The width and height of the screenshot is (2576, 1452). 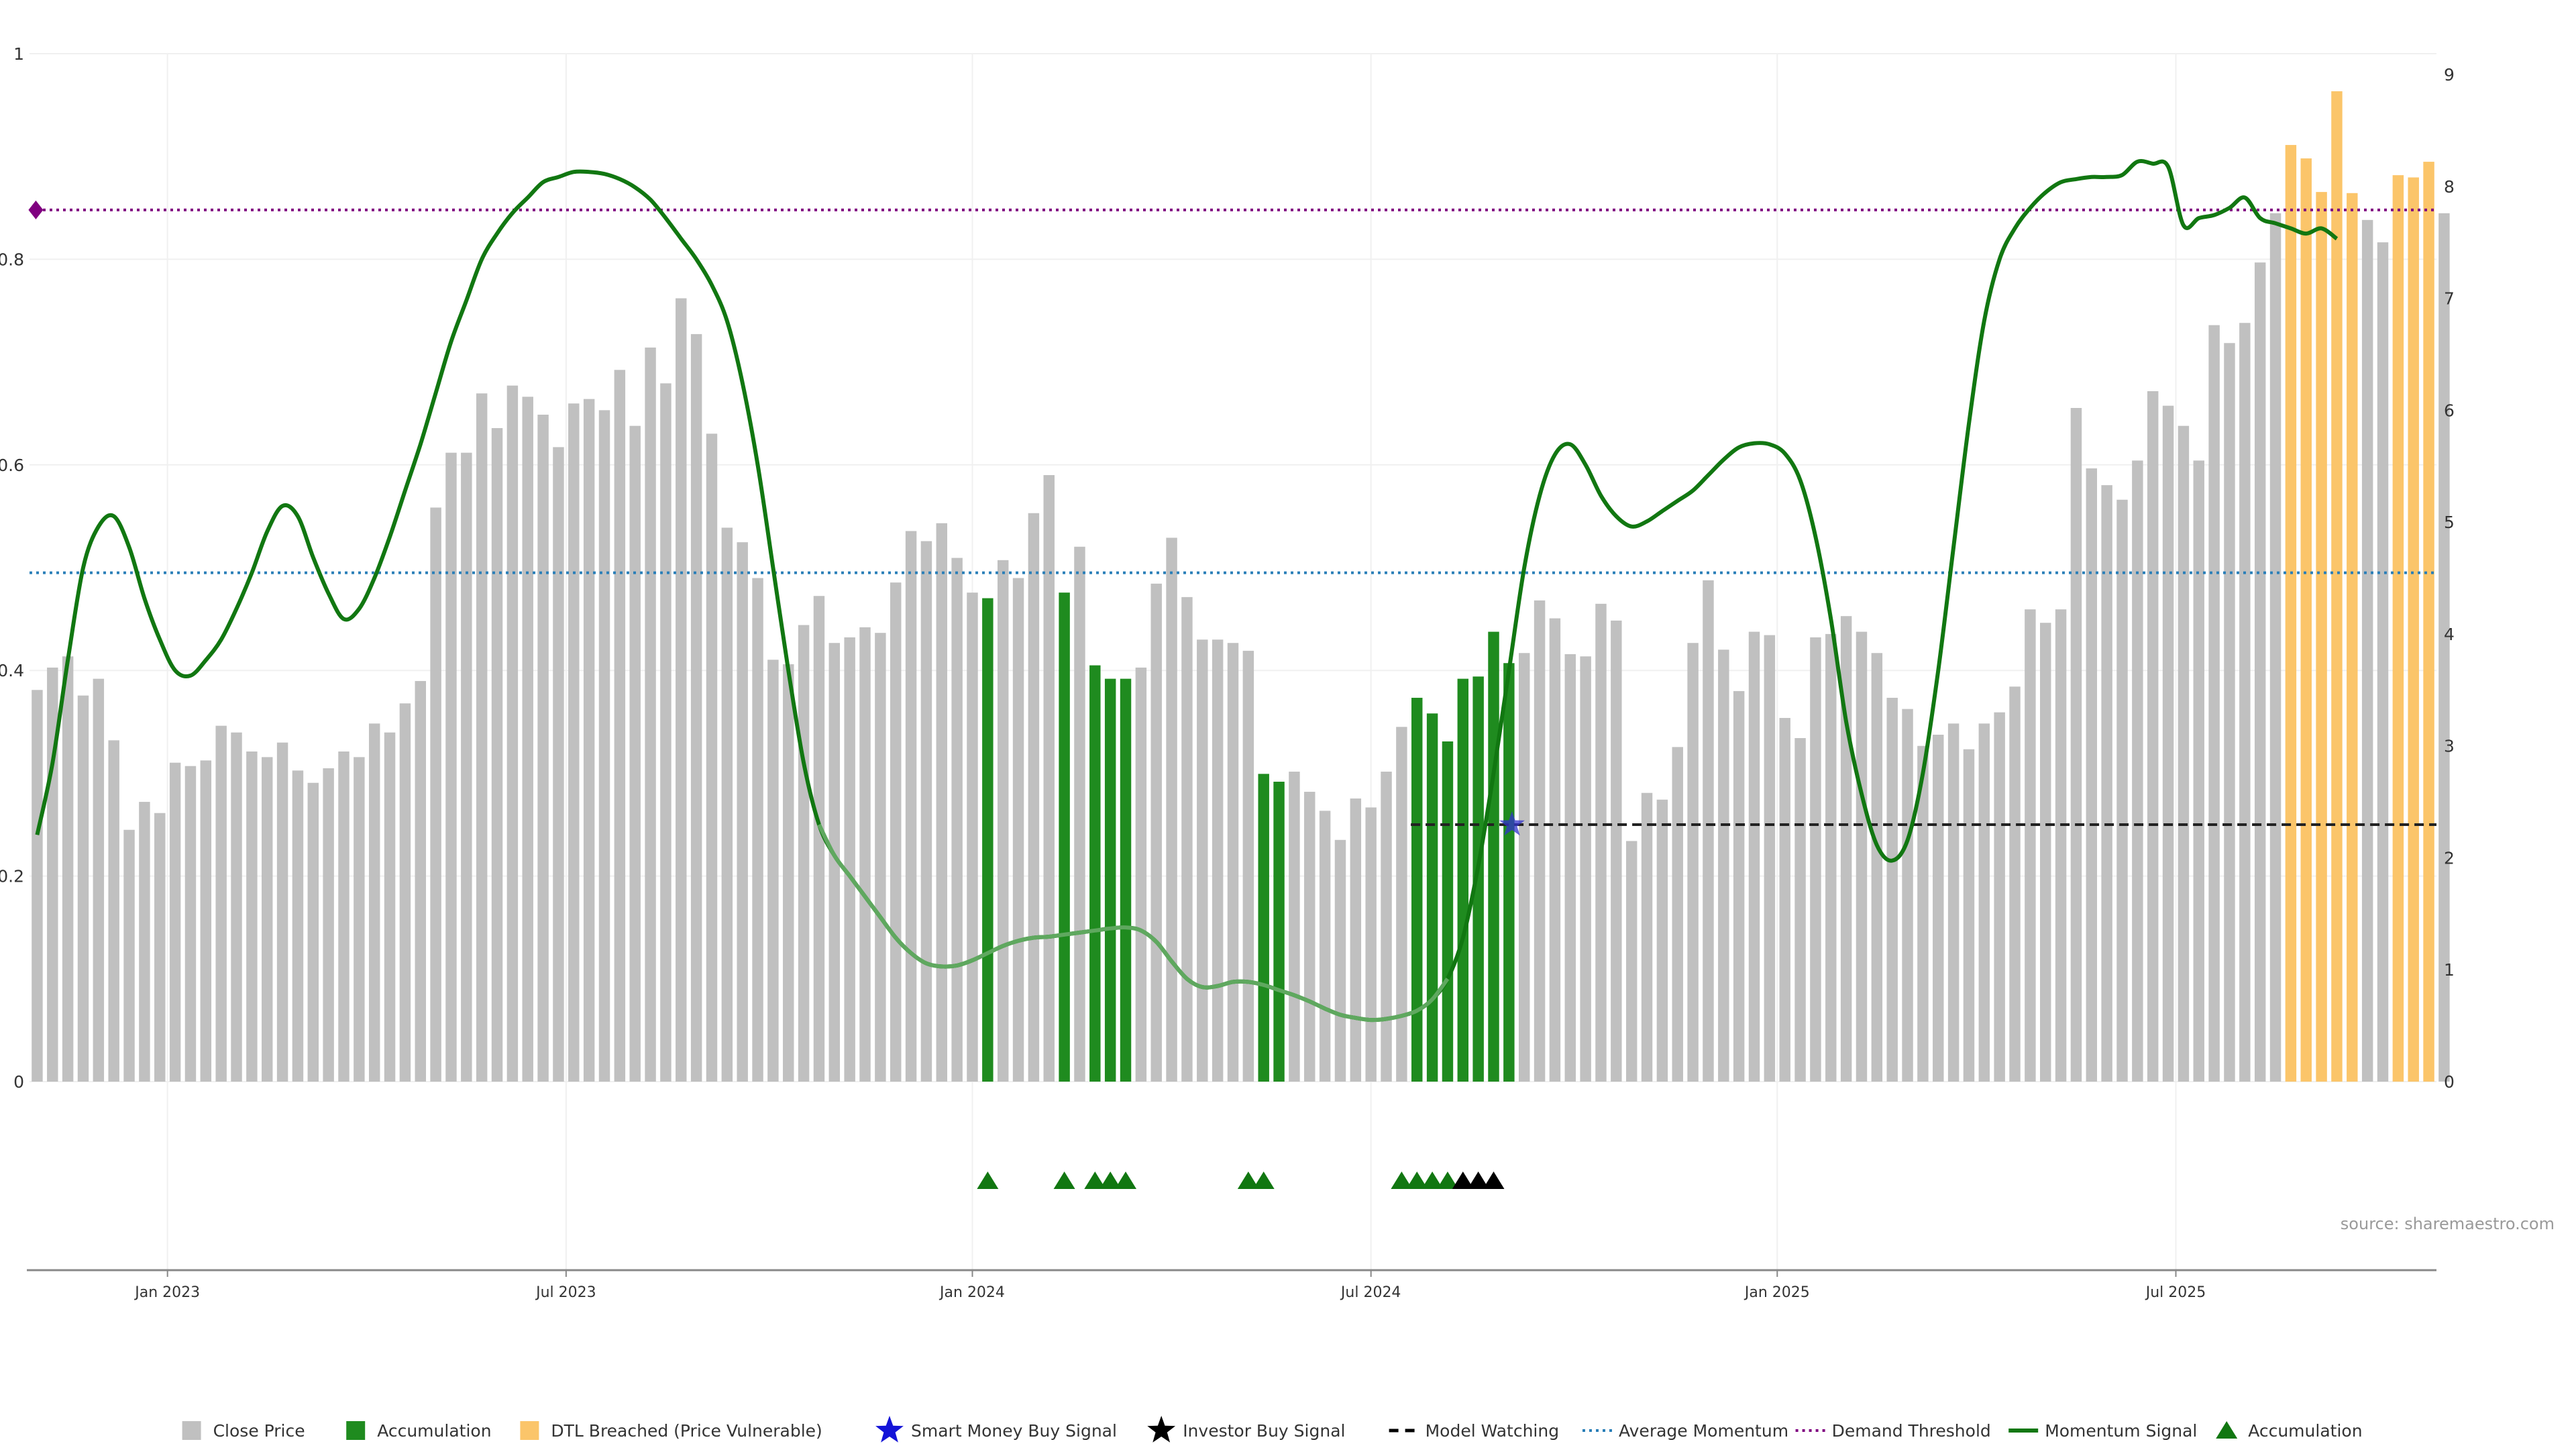 What do you see at coordinates (18, 1082) in the screenshot?
I see `y-left-tick-label: 0` at bounding box center [18, 1082].